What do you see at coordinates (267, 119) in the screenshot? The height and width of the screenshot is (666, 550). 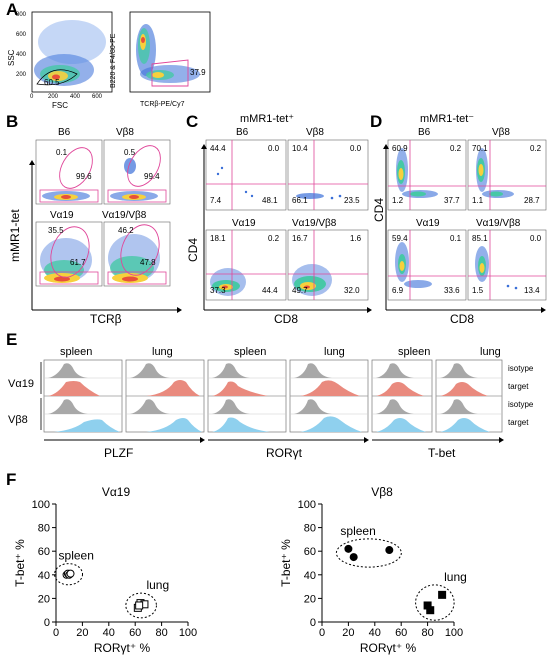 I see `c-header: mMR1-tet⁺` at bounding box center [267, 119].